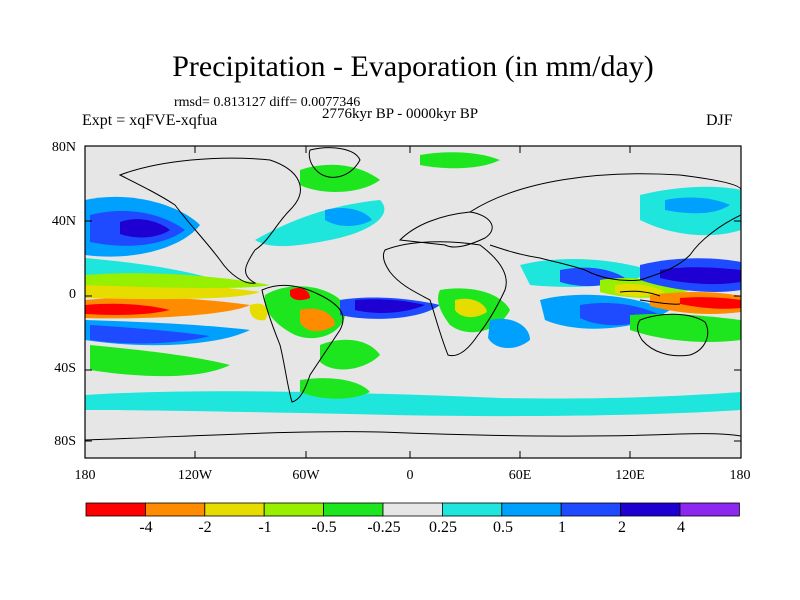  I want to click on coast-europe, so click(445, 229).